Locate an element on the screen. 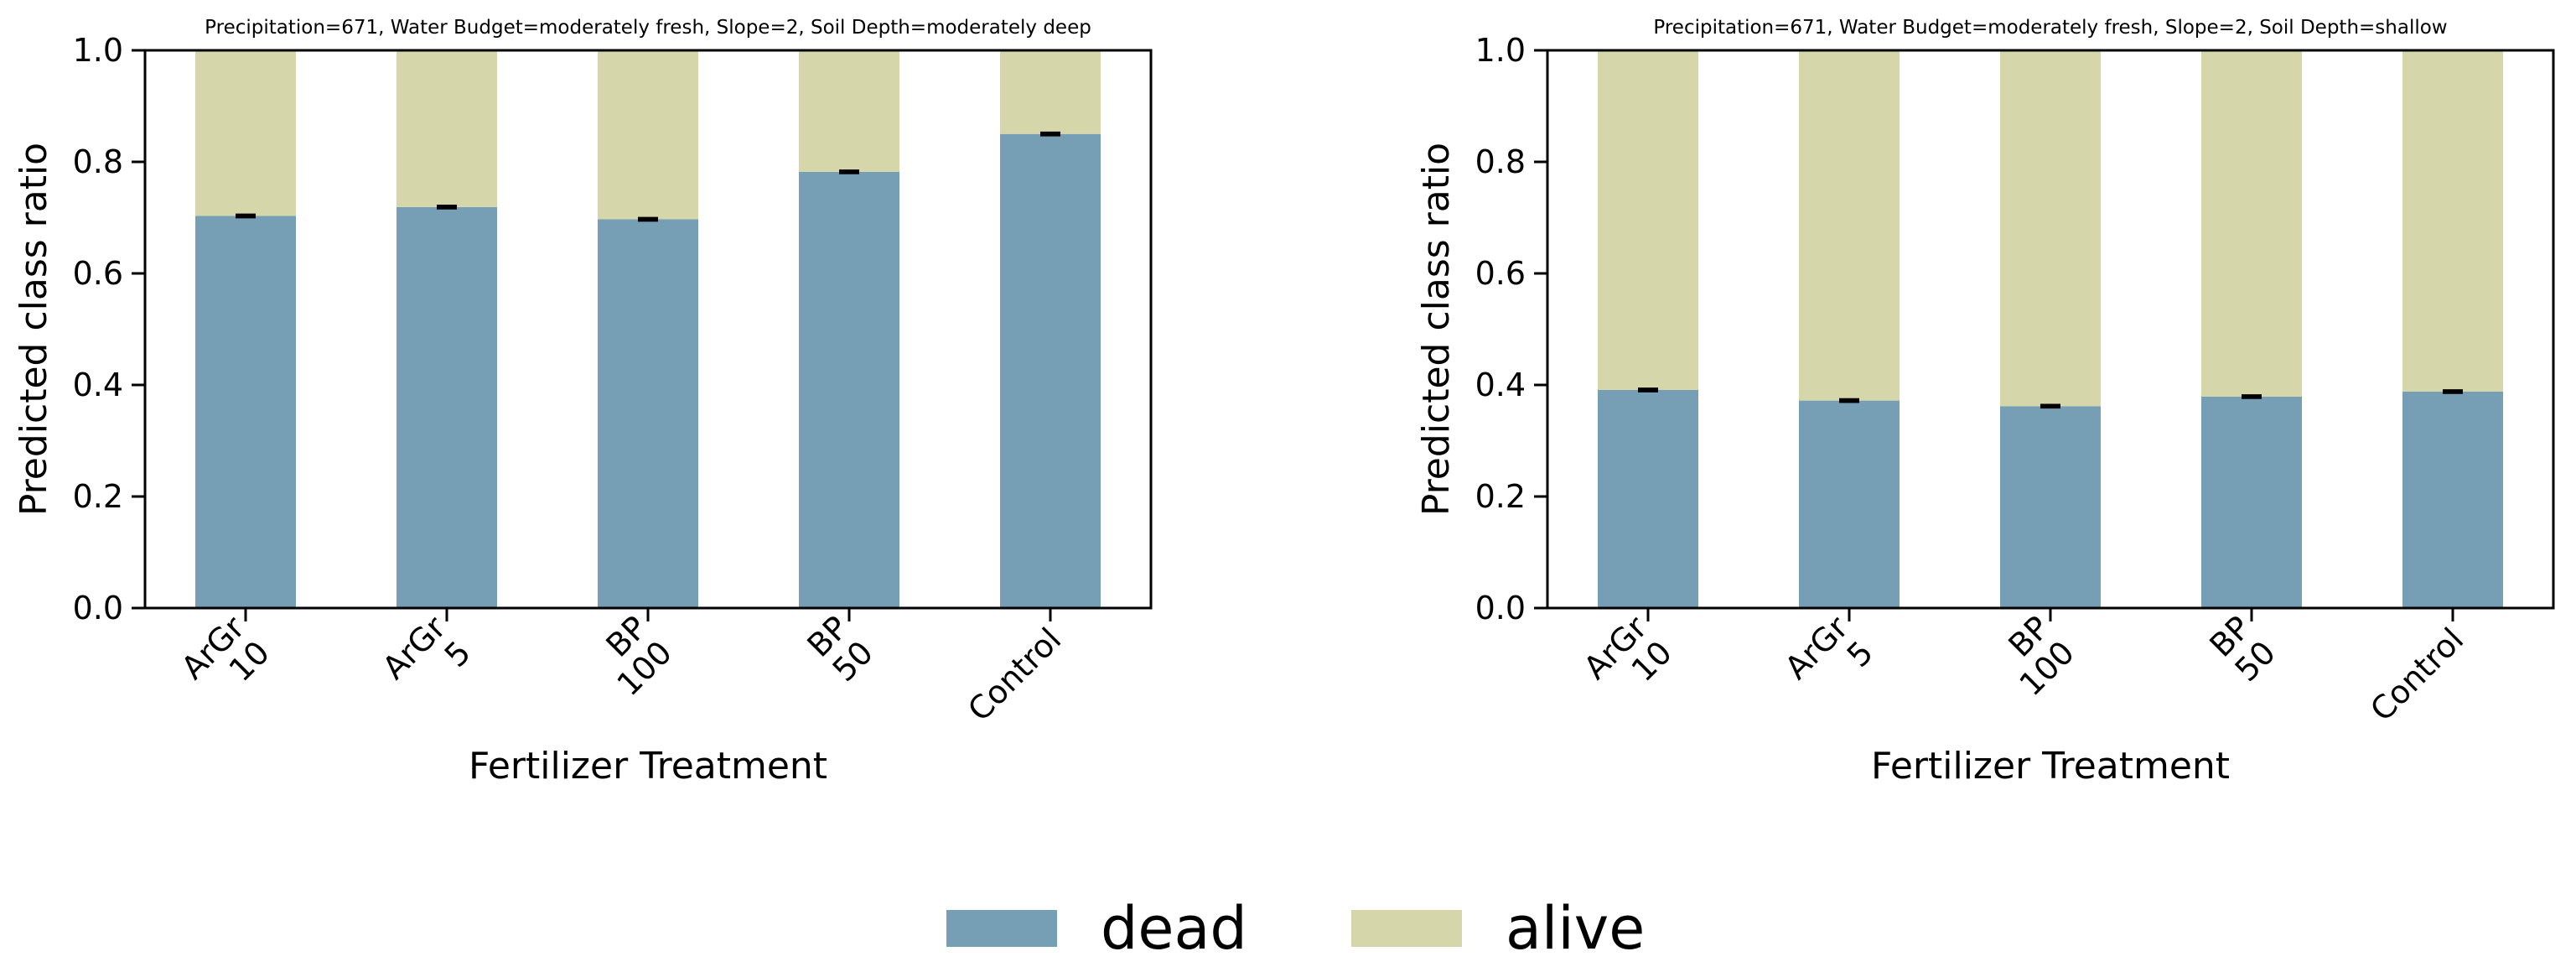 This screenshot has height=967, width=2576. legend-label-dead: dead is located at coordinates (1174, 928).